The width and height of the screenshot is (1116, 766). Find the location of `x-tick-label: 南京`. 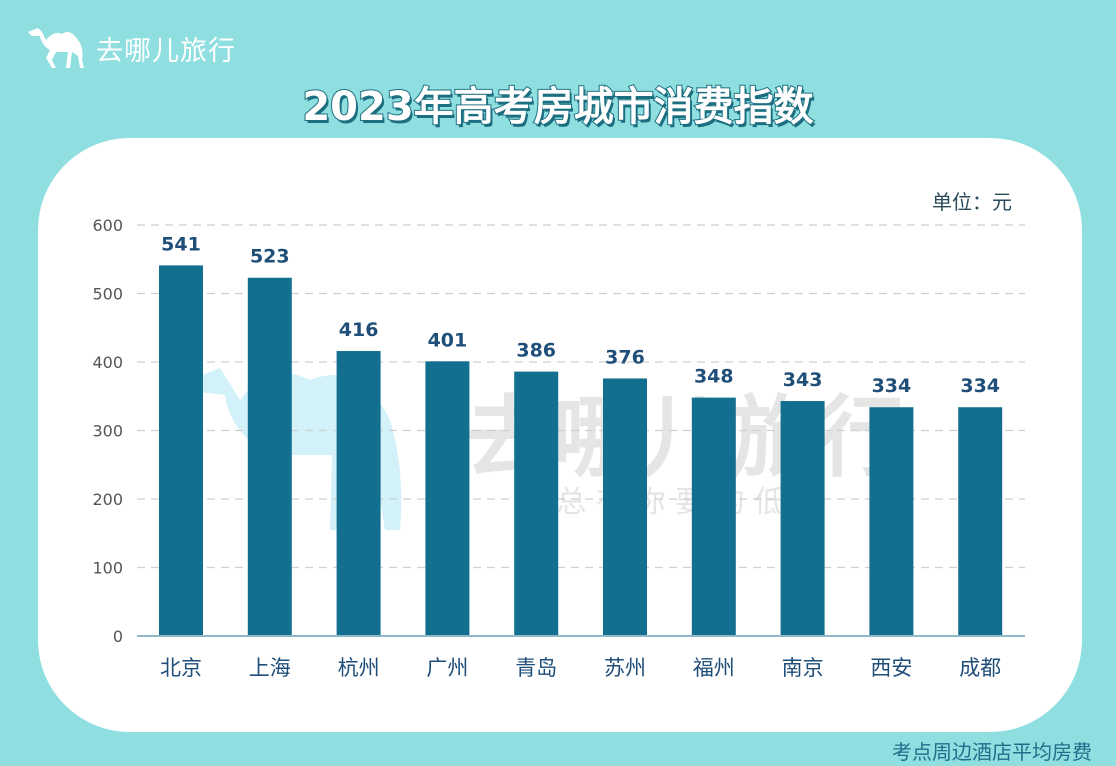

x-tick-label: 南京 is located at coordinates (803, 668).